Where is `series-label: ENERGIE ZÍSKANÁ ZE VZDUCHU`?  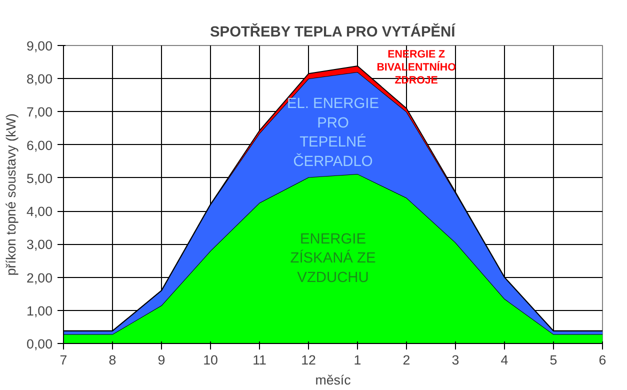
series-label: ENERGIE ZÍSKANÁ ZE VZDUCHU is located at coordinates (333, 259).